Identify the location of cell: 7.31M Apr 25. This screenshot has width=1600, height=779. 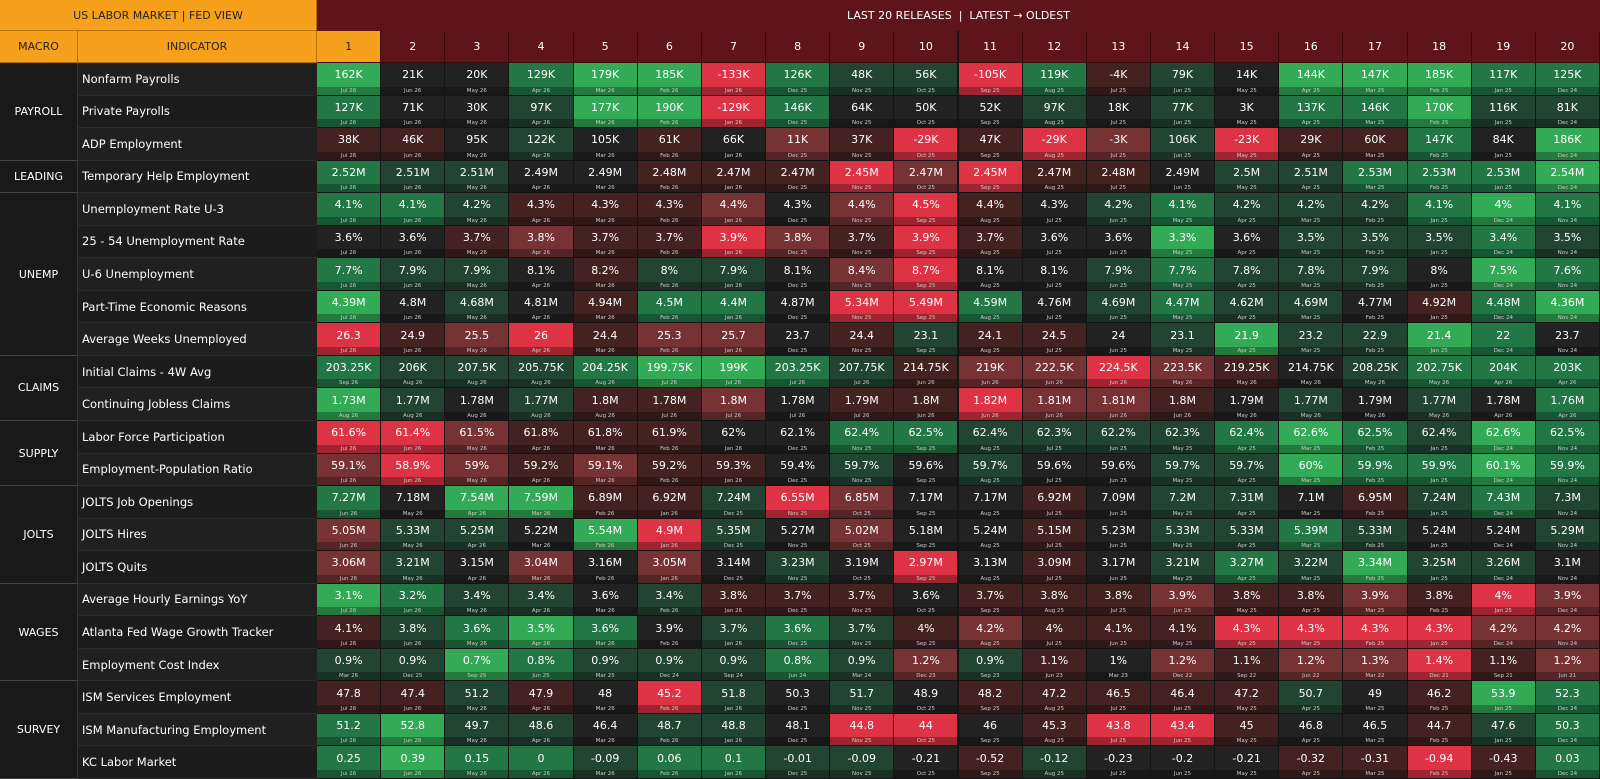
(1247, 502).